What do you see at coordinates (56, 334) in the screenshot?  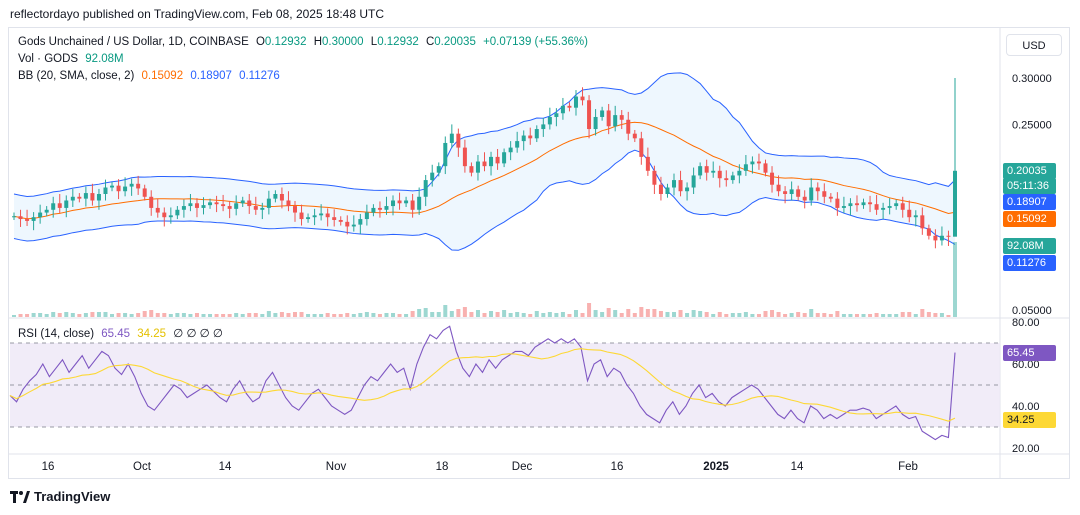 I see `legend-rsi-label: RSI (14, close)` at bounding box center [56, 334].